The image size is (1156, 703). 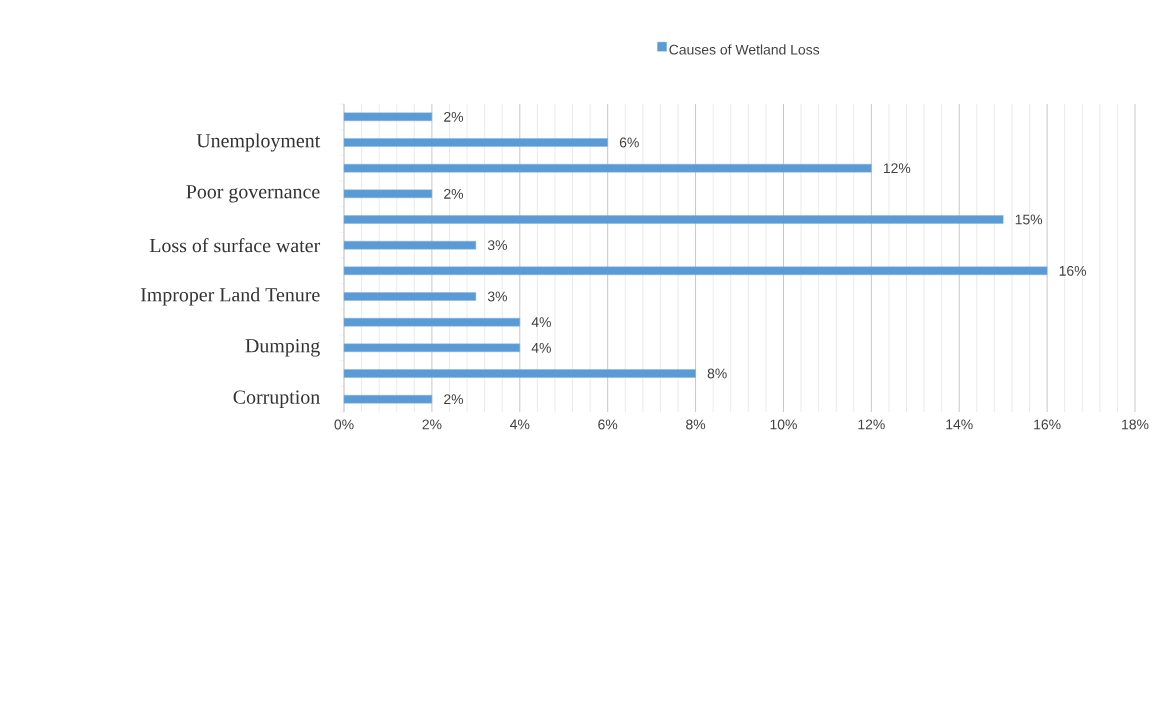 I want to click on x-tick-label: 0%, so click(x=344, y=424).